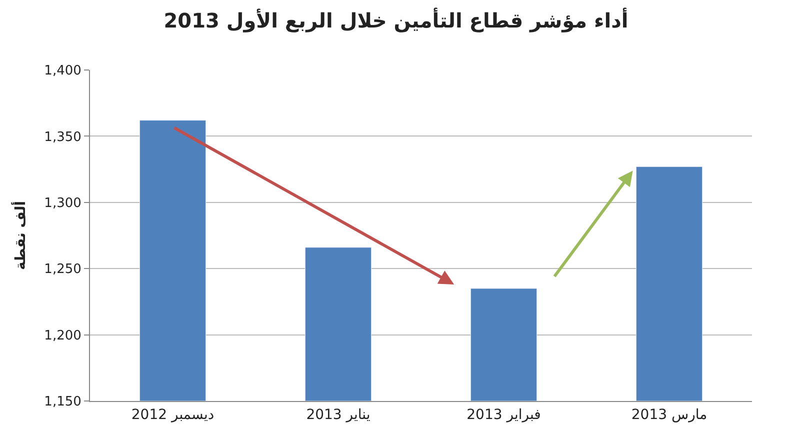 Image resolution: width=792 pixels, height=446 pixels. I want to click on y-tick-label: 1,350, so click(63, 137).